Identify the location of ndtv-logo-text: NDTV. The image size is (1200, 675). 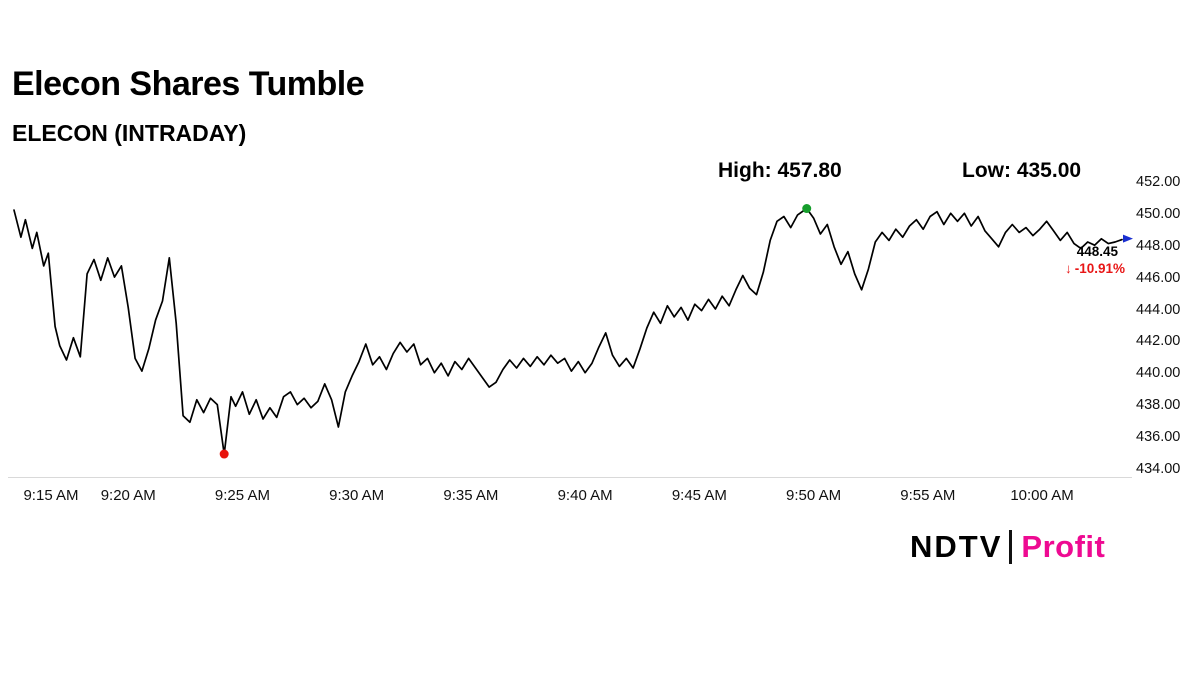
(956, 546).